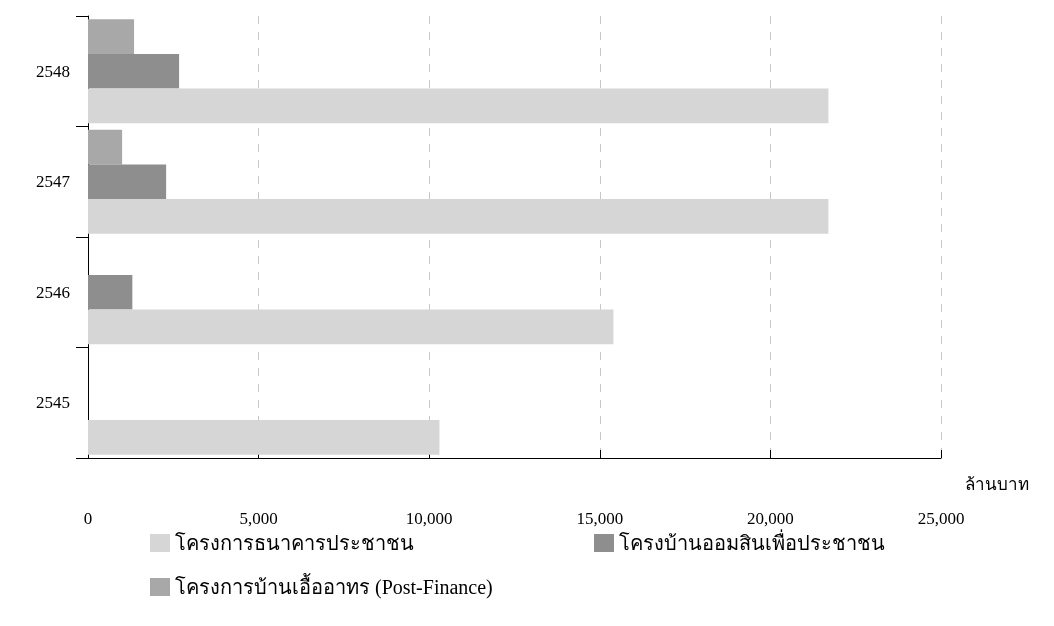 This screenshot has width=1054, height=626. Describe the element at coordinates (770, 518) in the screenshot. I see `x-tick-label: 20,000` at that location.